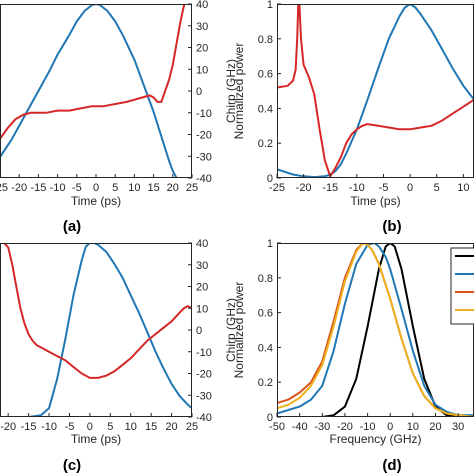  I want to click on xtick-label-b: -25, so click(277, 188).